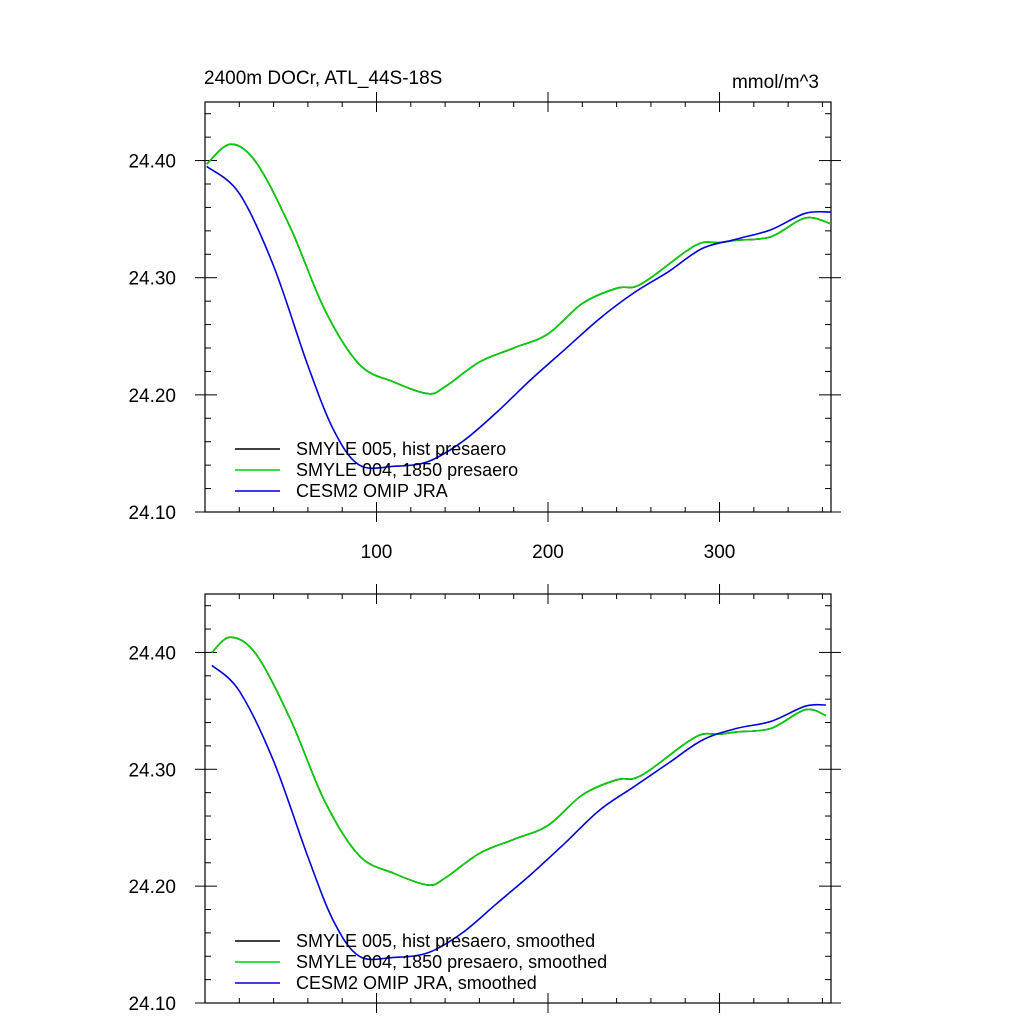 Image resolution: width=1024 pixels, height=1024 pixels. I want to click on legend-label: SMYLE 005, hist presaero, so click(401, 449).